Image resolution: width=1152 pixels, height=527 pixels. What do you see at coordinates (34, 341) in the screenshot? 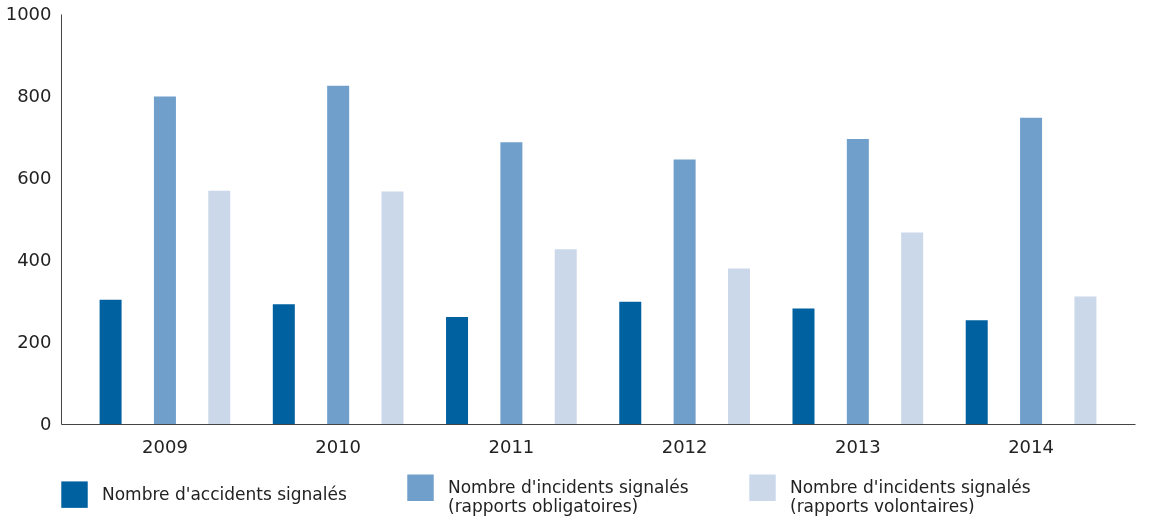
I see `y-tick-label: 200` at bounding box center [34, 341].